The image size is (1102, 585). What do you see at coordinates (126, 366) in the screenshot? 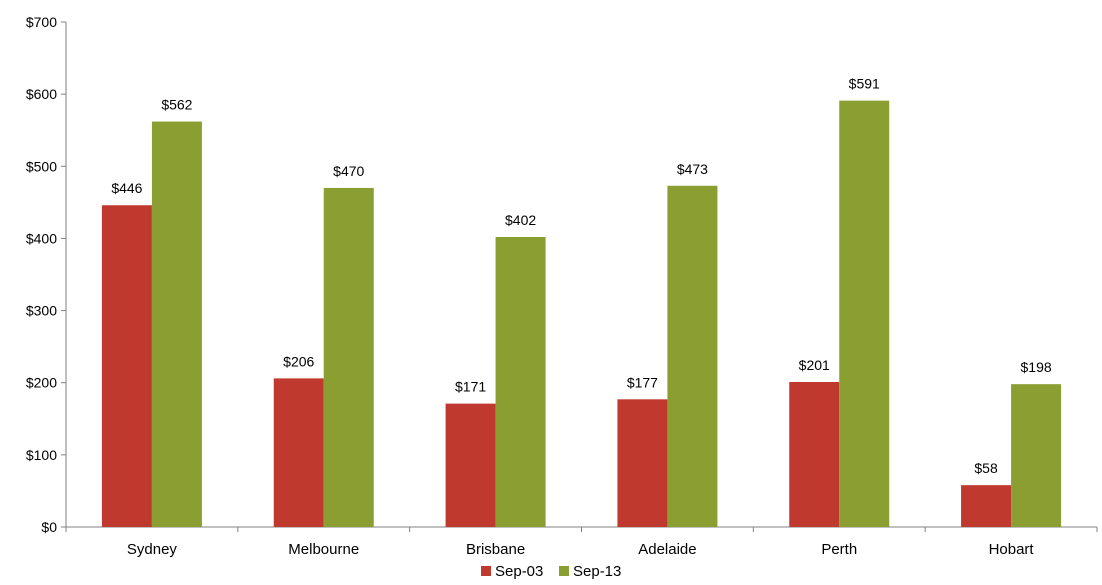
I see `bar-sep-03-sydney` at bounding box center [126, 366].